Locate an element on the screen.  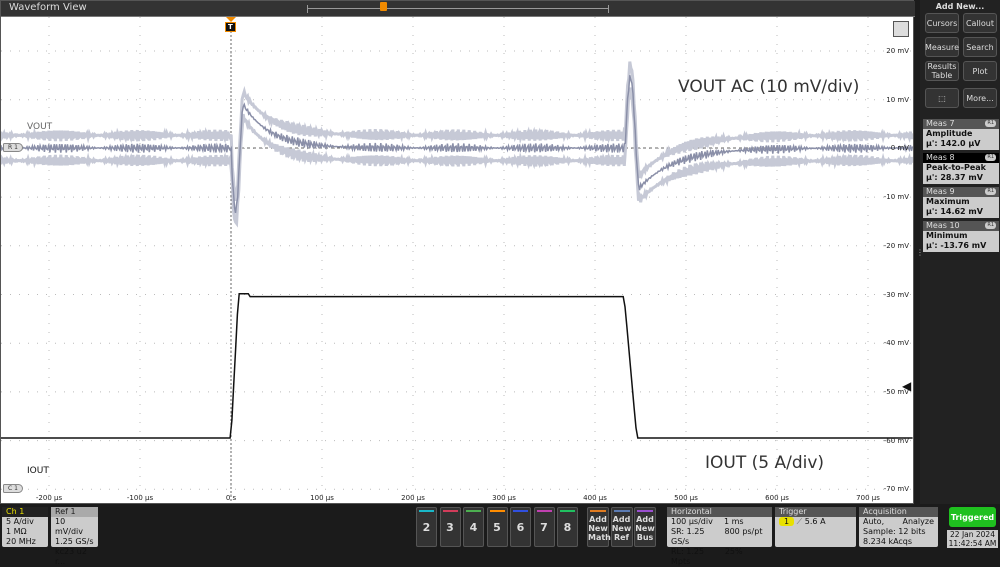
measurement-badge: Meas 10 R1 Minimum µ': -13.76 mV is located at coordinates (961, 236).